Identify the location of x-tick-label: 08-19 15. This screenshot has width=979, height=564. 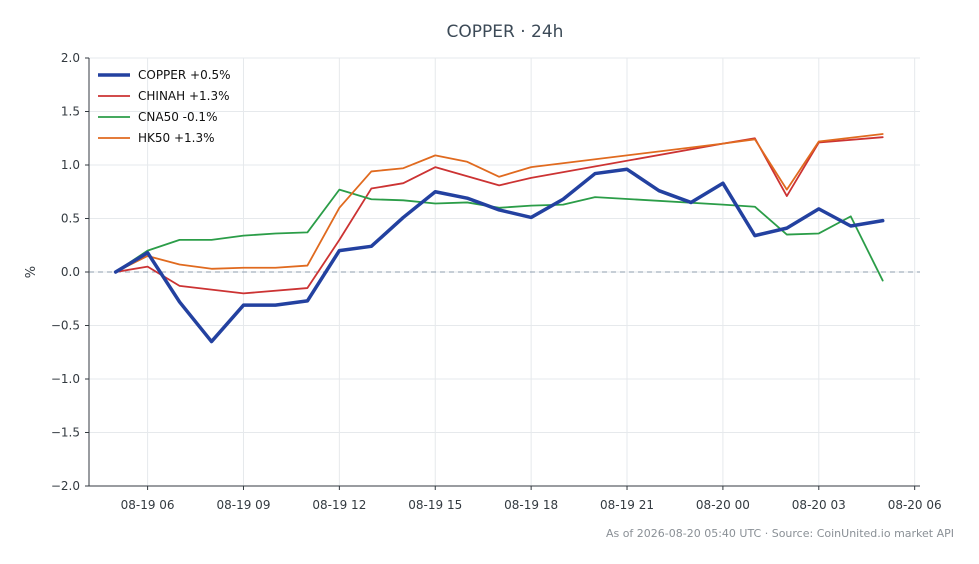
(435, 505).